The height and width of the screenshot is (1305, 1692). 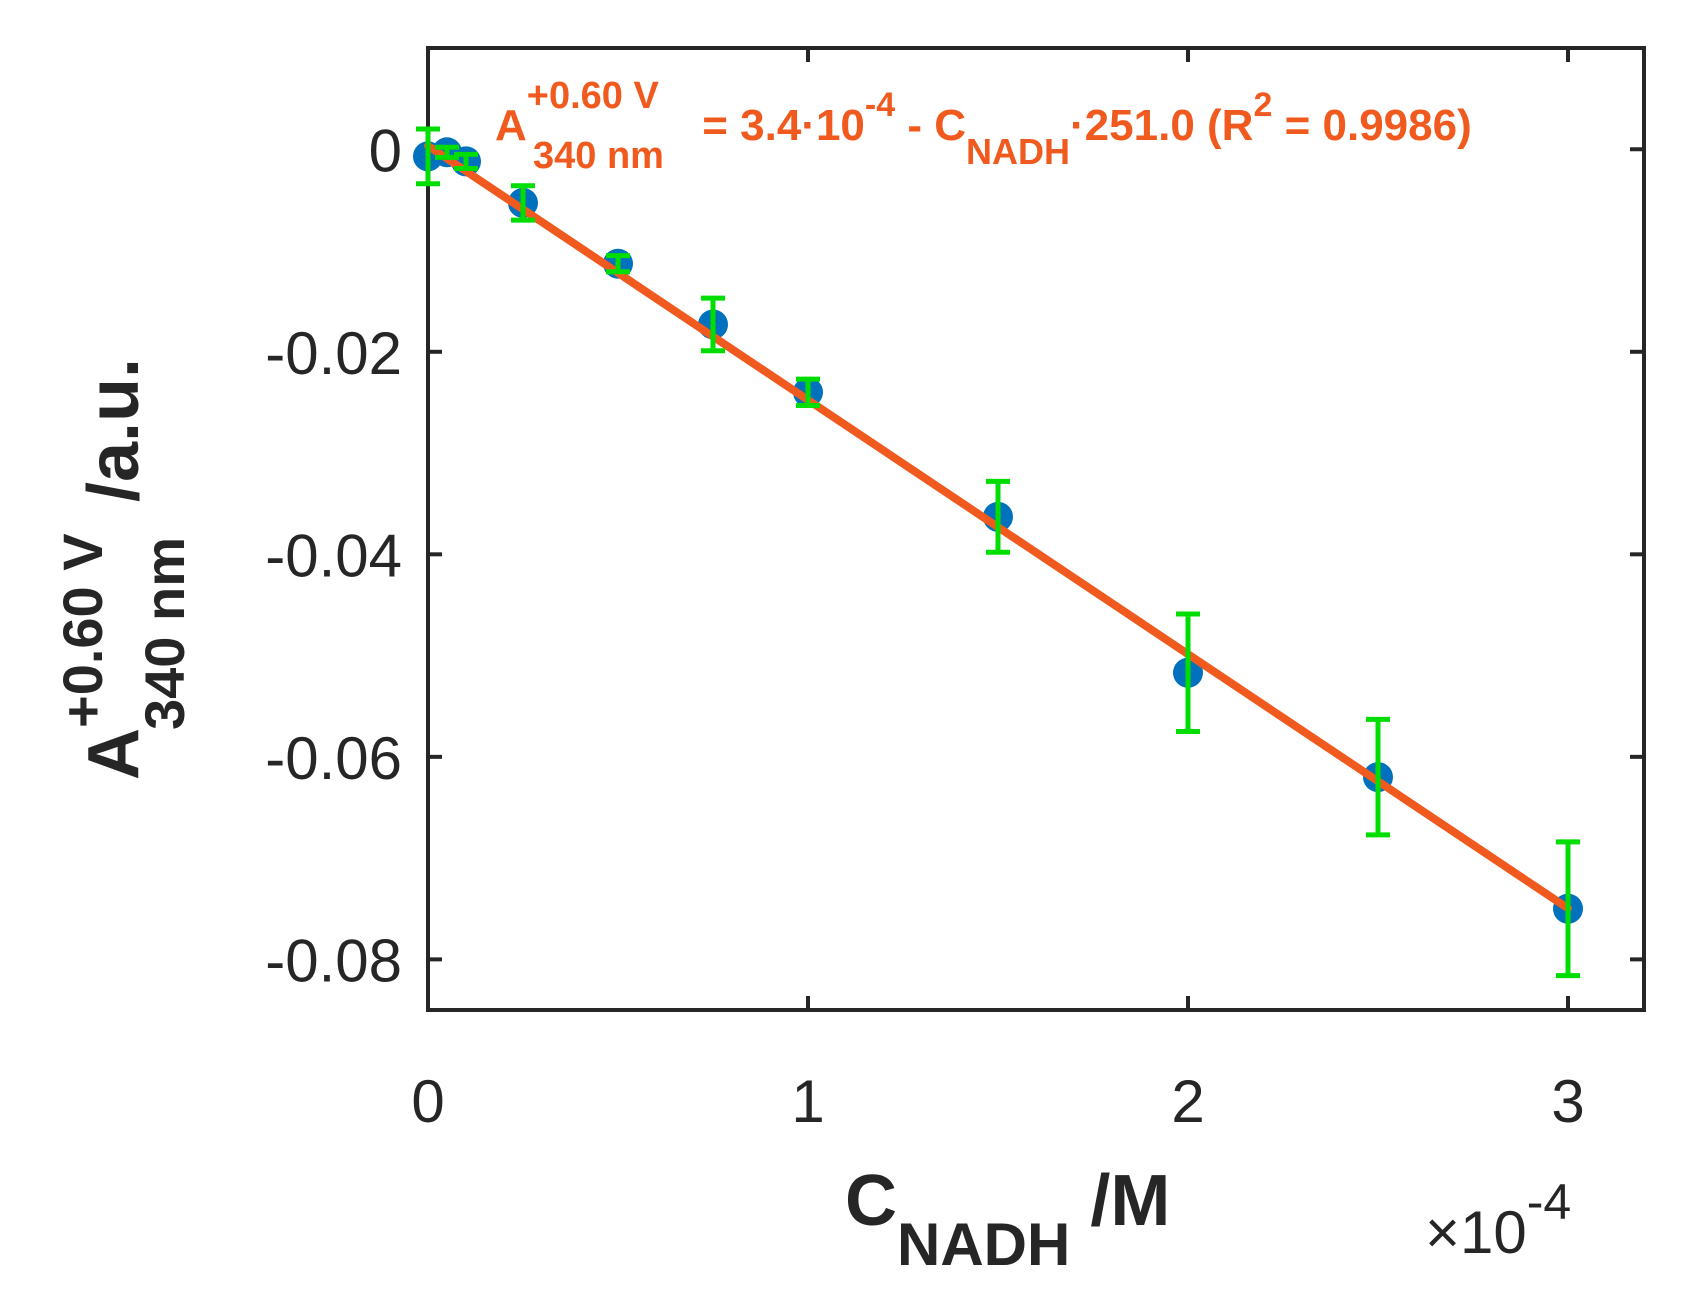 What do you see at coordinates (1549, 1202) in the screenshot?
I see `x-exponent-power: -4` at bounding box center [1549, 1202].